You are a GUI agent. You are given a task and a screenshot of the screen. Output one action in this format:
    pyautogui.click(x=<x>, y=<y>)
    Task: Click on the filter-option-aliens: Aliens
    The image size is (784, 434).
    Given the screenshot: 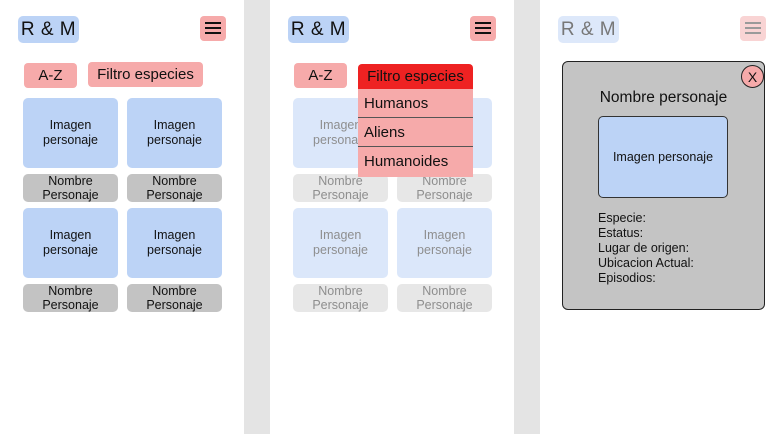 What is the action you would take?
    pyautogui.click(x=415, y=132)
    